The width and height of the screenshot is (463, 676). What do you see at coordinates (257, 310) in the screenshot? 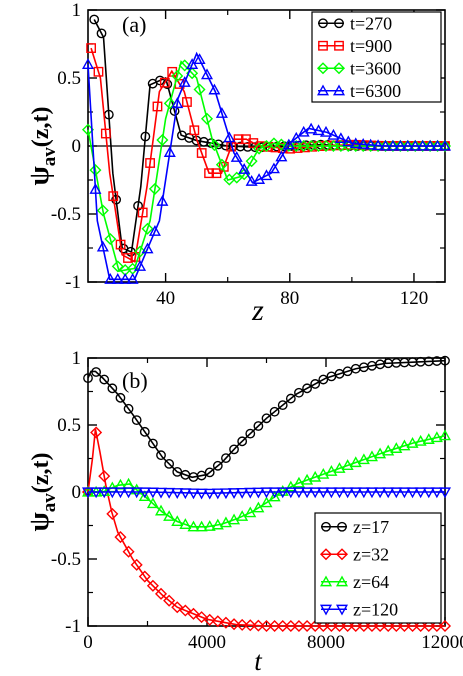
I see `x-axis-label: z` at bounding box center [257, 310].